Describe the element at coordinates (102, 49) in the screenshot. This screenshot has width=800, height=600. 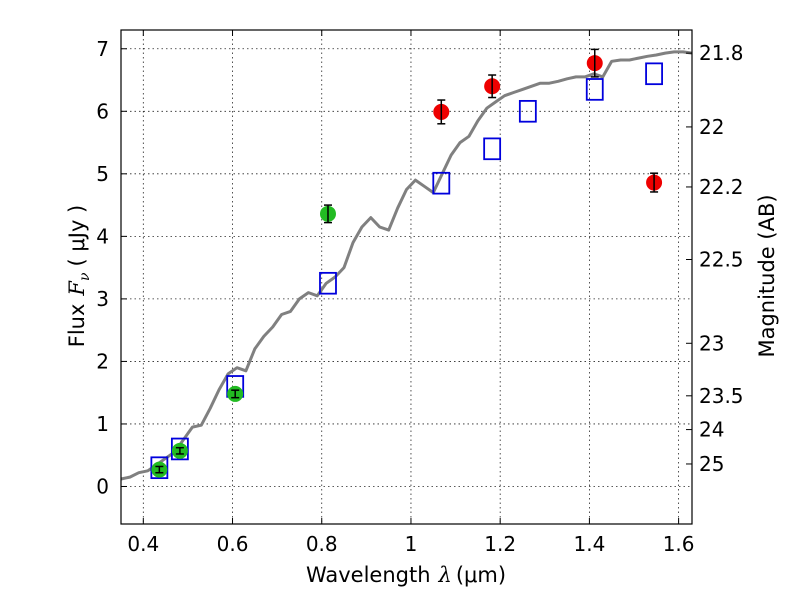
I see `y-tick-label: 7` at that location.